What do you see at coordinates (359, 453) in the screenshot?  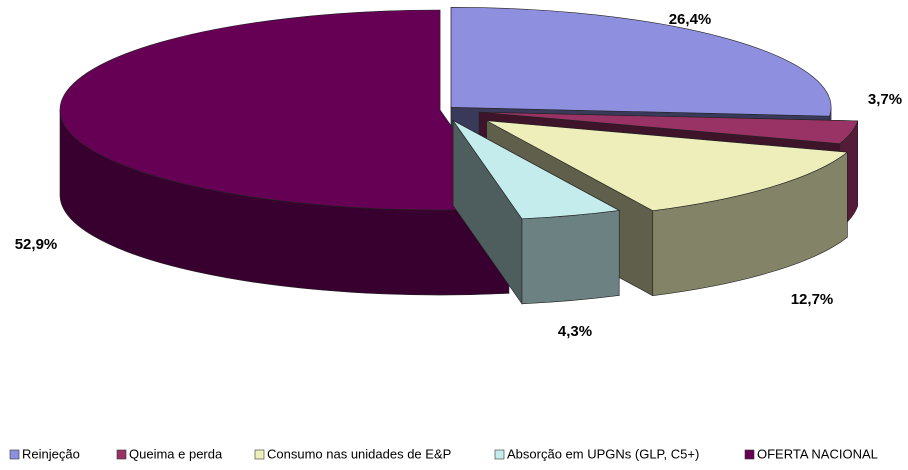 I see `legend-label: Consumo nas unidades de E&P` at bounding box center [359, 453].